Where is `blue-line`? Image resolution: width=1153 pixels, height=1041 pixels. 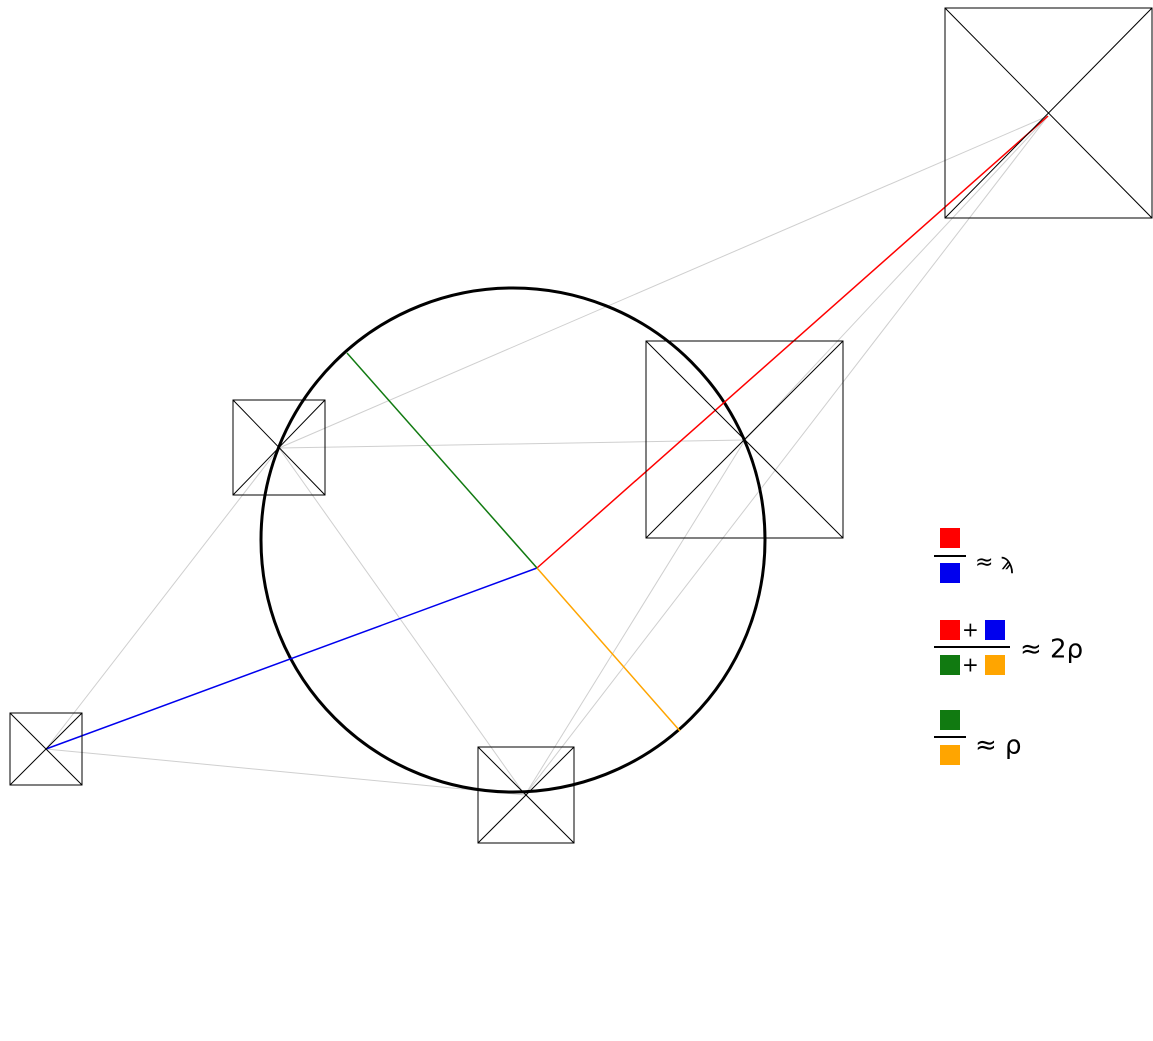
blue-line is located at coordinates (291, 658).